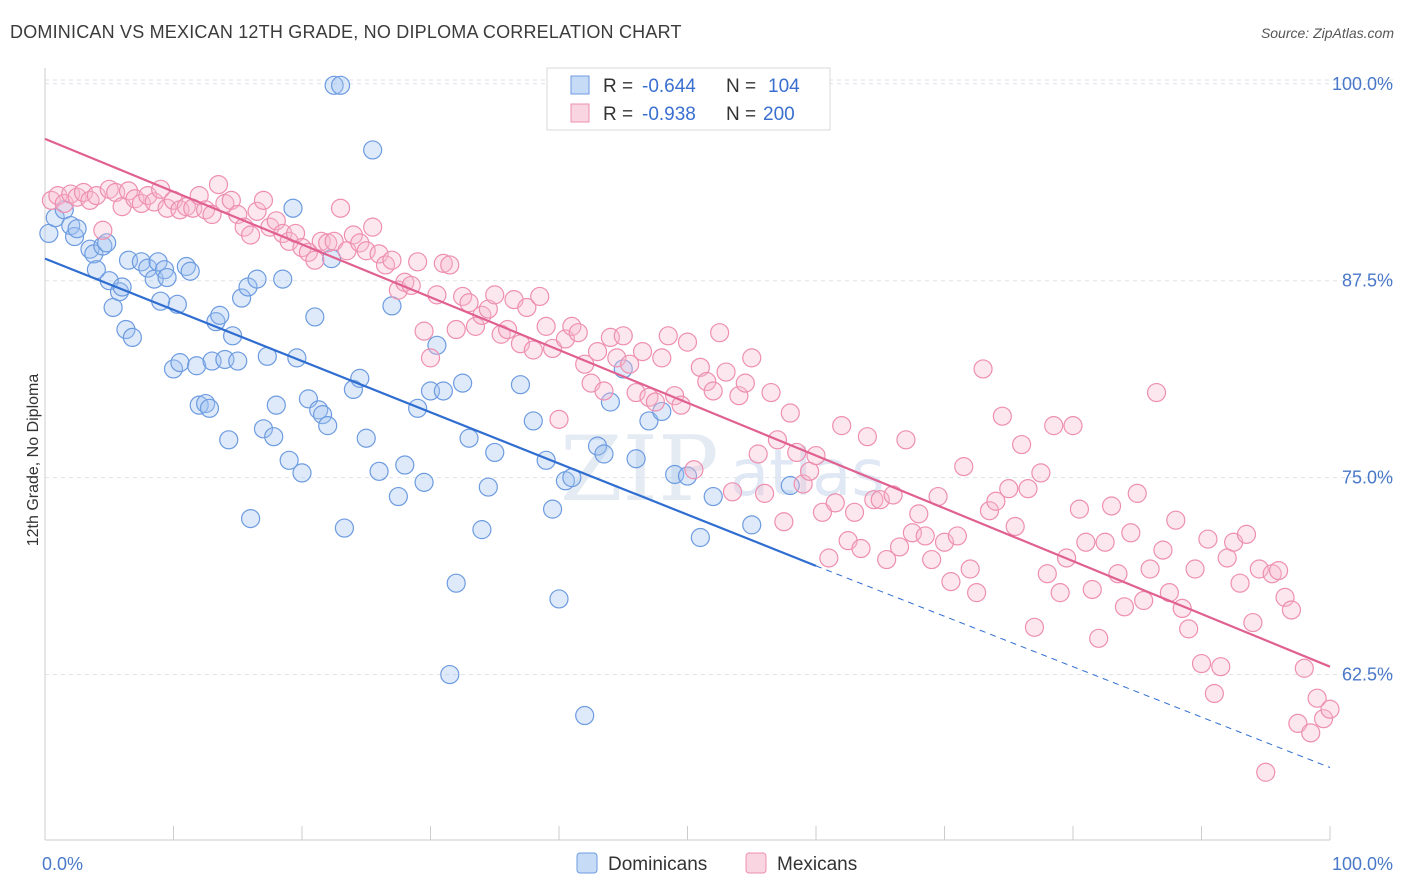 The height and width of the screenshot is (892, 1406). I want to click on legend-swatch-dominicans, so click(580, 85).